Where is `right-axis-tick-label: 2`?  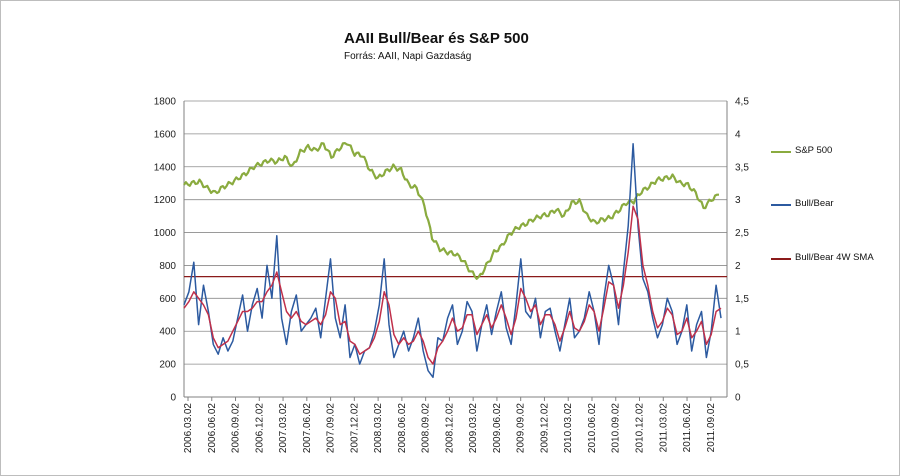
right-axis-tick-label: 2 is located at coordinates (738, 266).